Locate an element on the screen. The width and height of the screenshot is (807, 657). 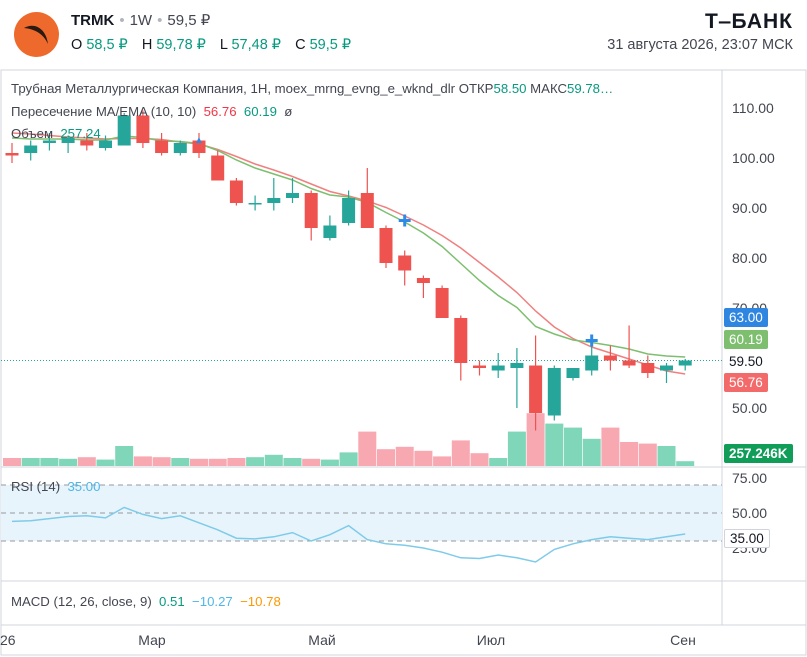
rsi-value: 35.00 is located at coordinates (84, 486).